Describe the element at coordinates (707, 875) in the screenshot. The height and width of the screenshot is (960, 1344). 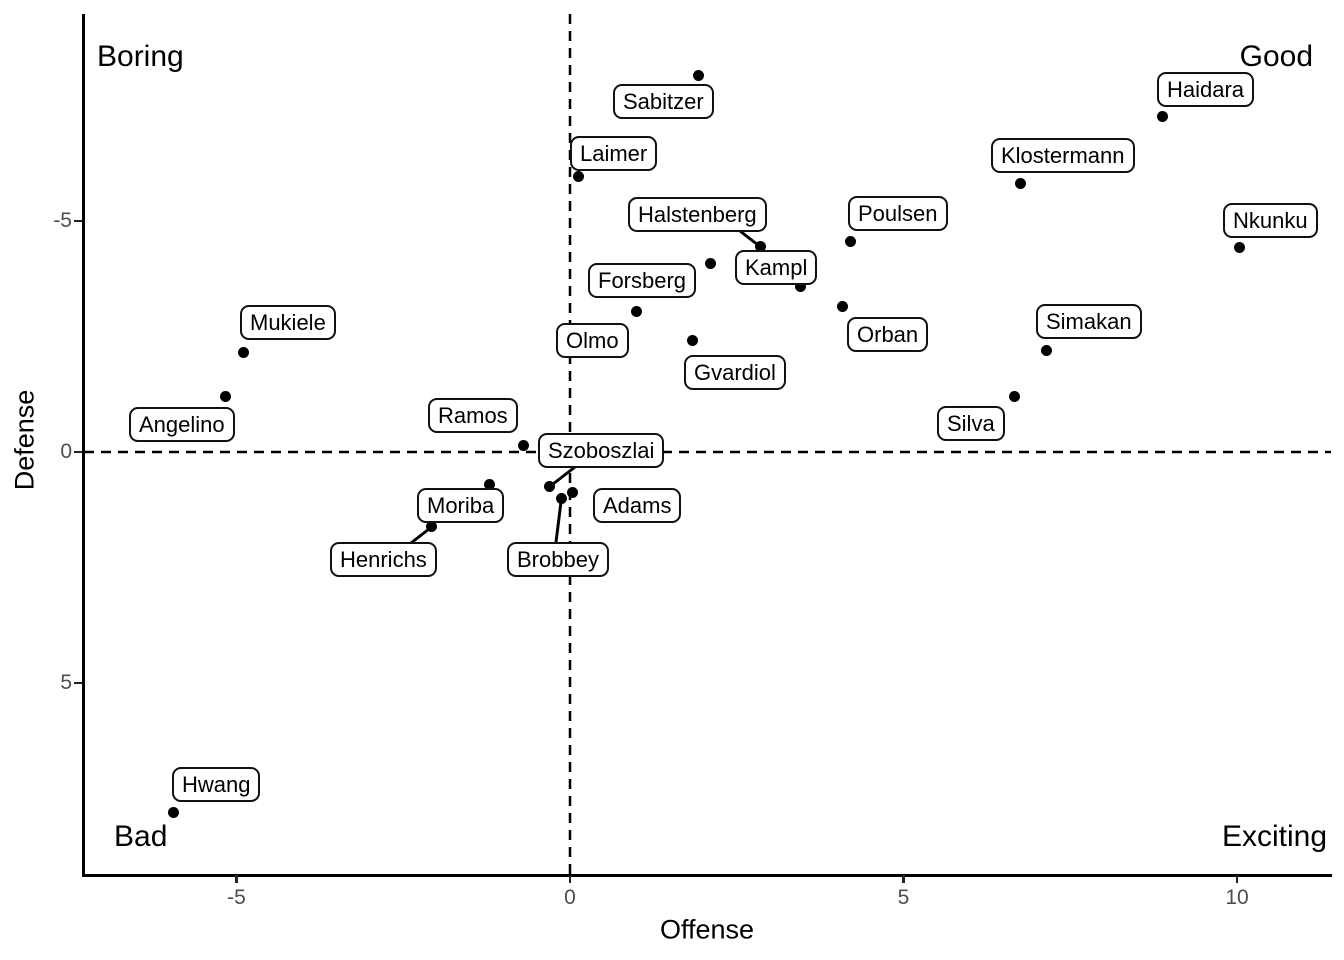
I see `x-axis-line` at that location.